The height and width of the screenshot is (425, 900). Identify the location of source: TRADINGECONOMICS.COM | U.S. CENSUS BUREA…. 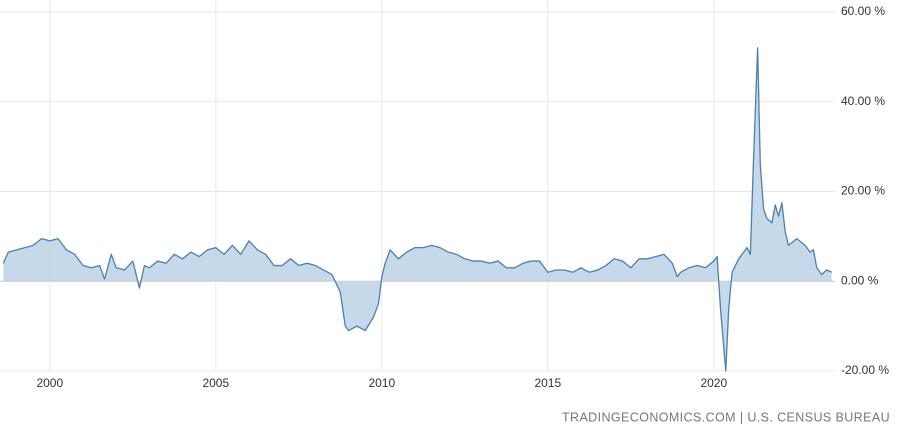
(726, 417).